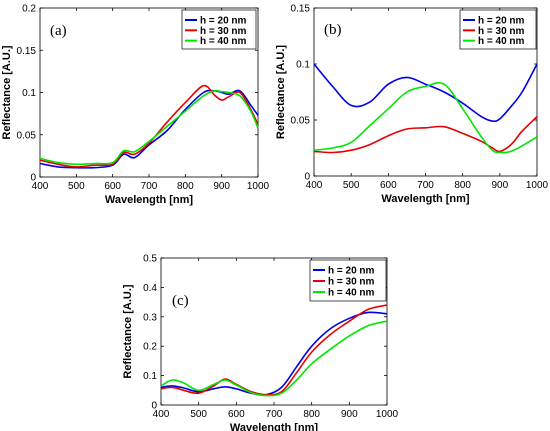 The image size is (550, 431). What do you see at coordinates (303, 65) in the screenshot?
I see `panel-b-y-tick-label: 0.1` at bounding box center [303, 65].